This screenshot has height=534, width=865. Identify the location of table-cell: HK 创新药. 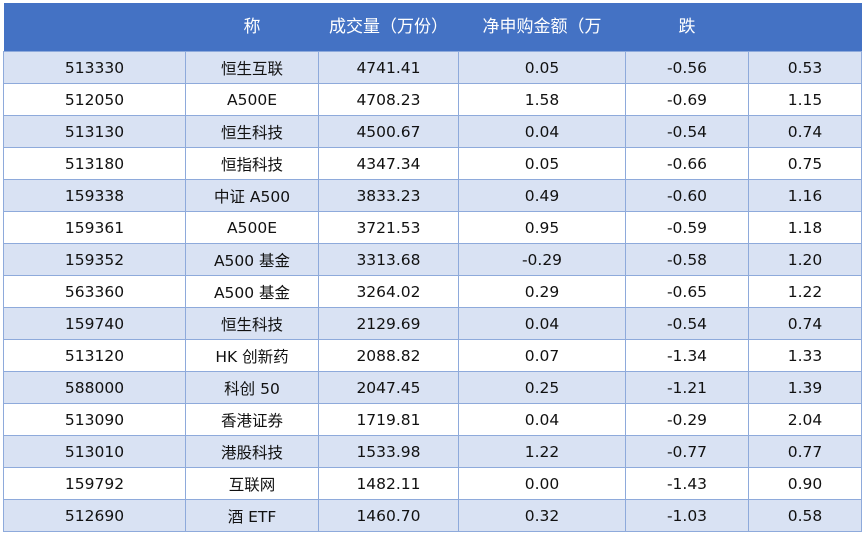
(252, 355).